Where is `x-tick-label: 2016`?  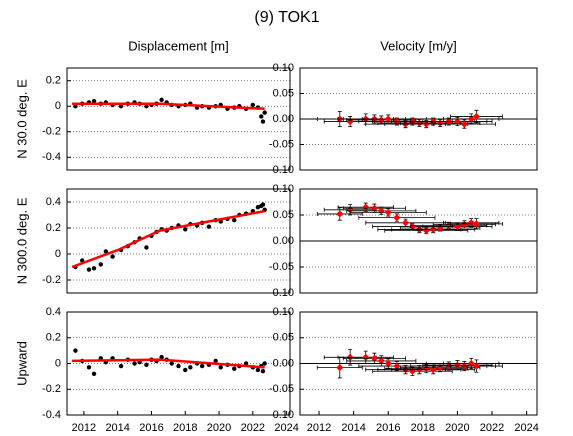
x-tick-label: 2016 is located at coordinates (388, 428).